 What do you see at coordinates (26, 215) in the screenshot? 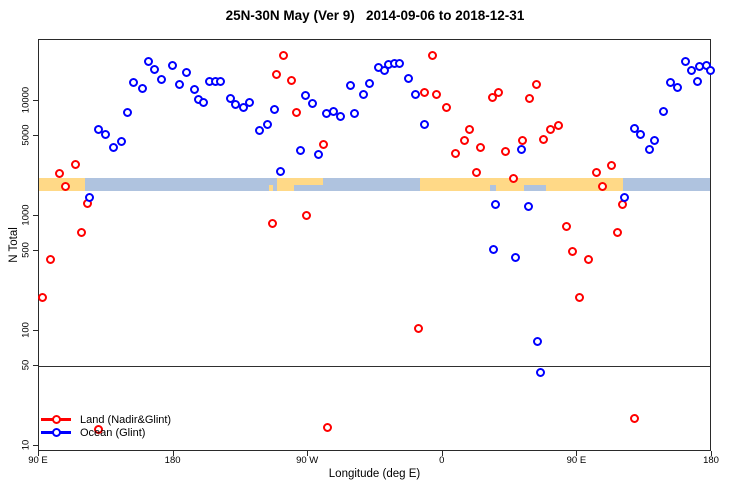
I see `y-tick-label: 1000` at bounding box center [26, 215].